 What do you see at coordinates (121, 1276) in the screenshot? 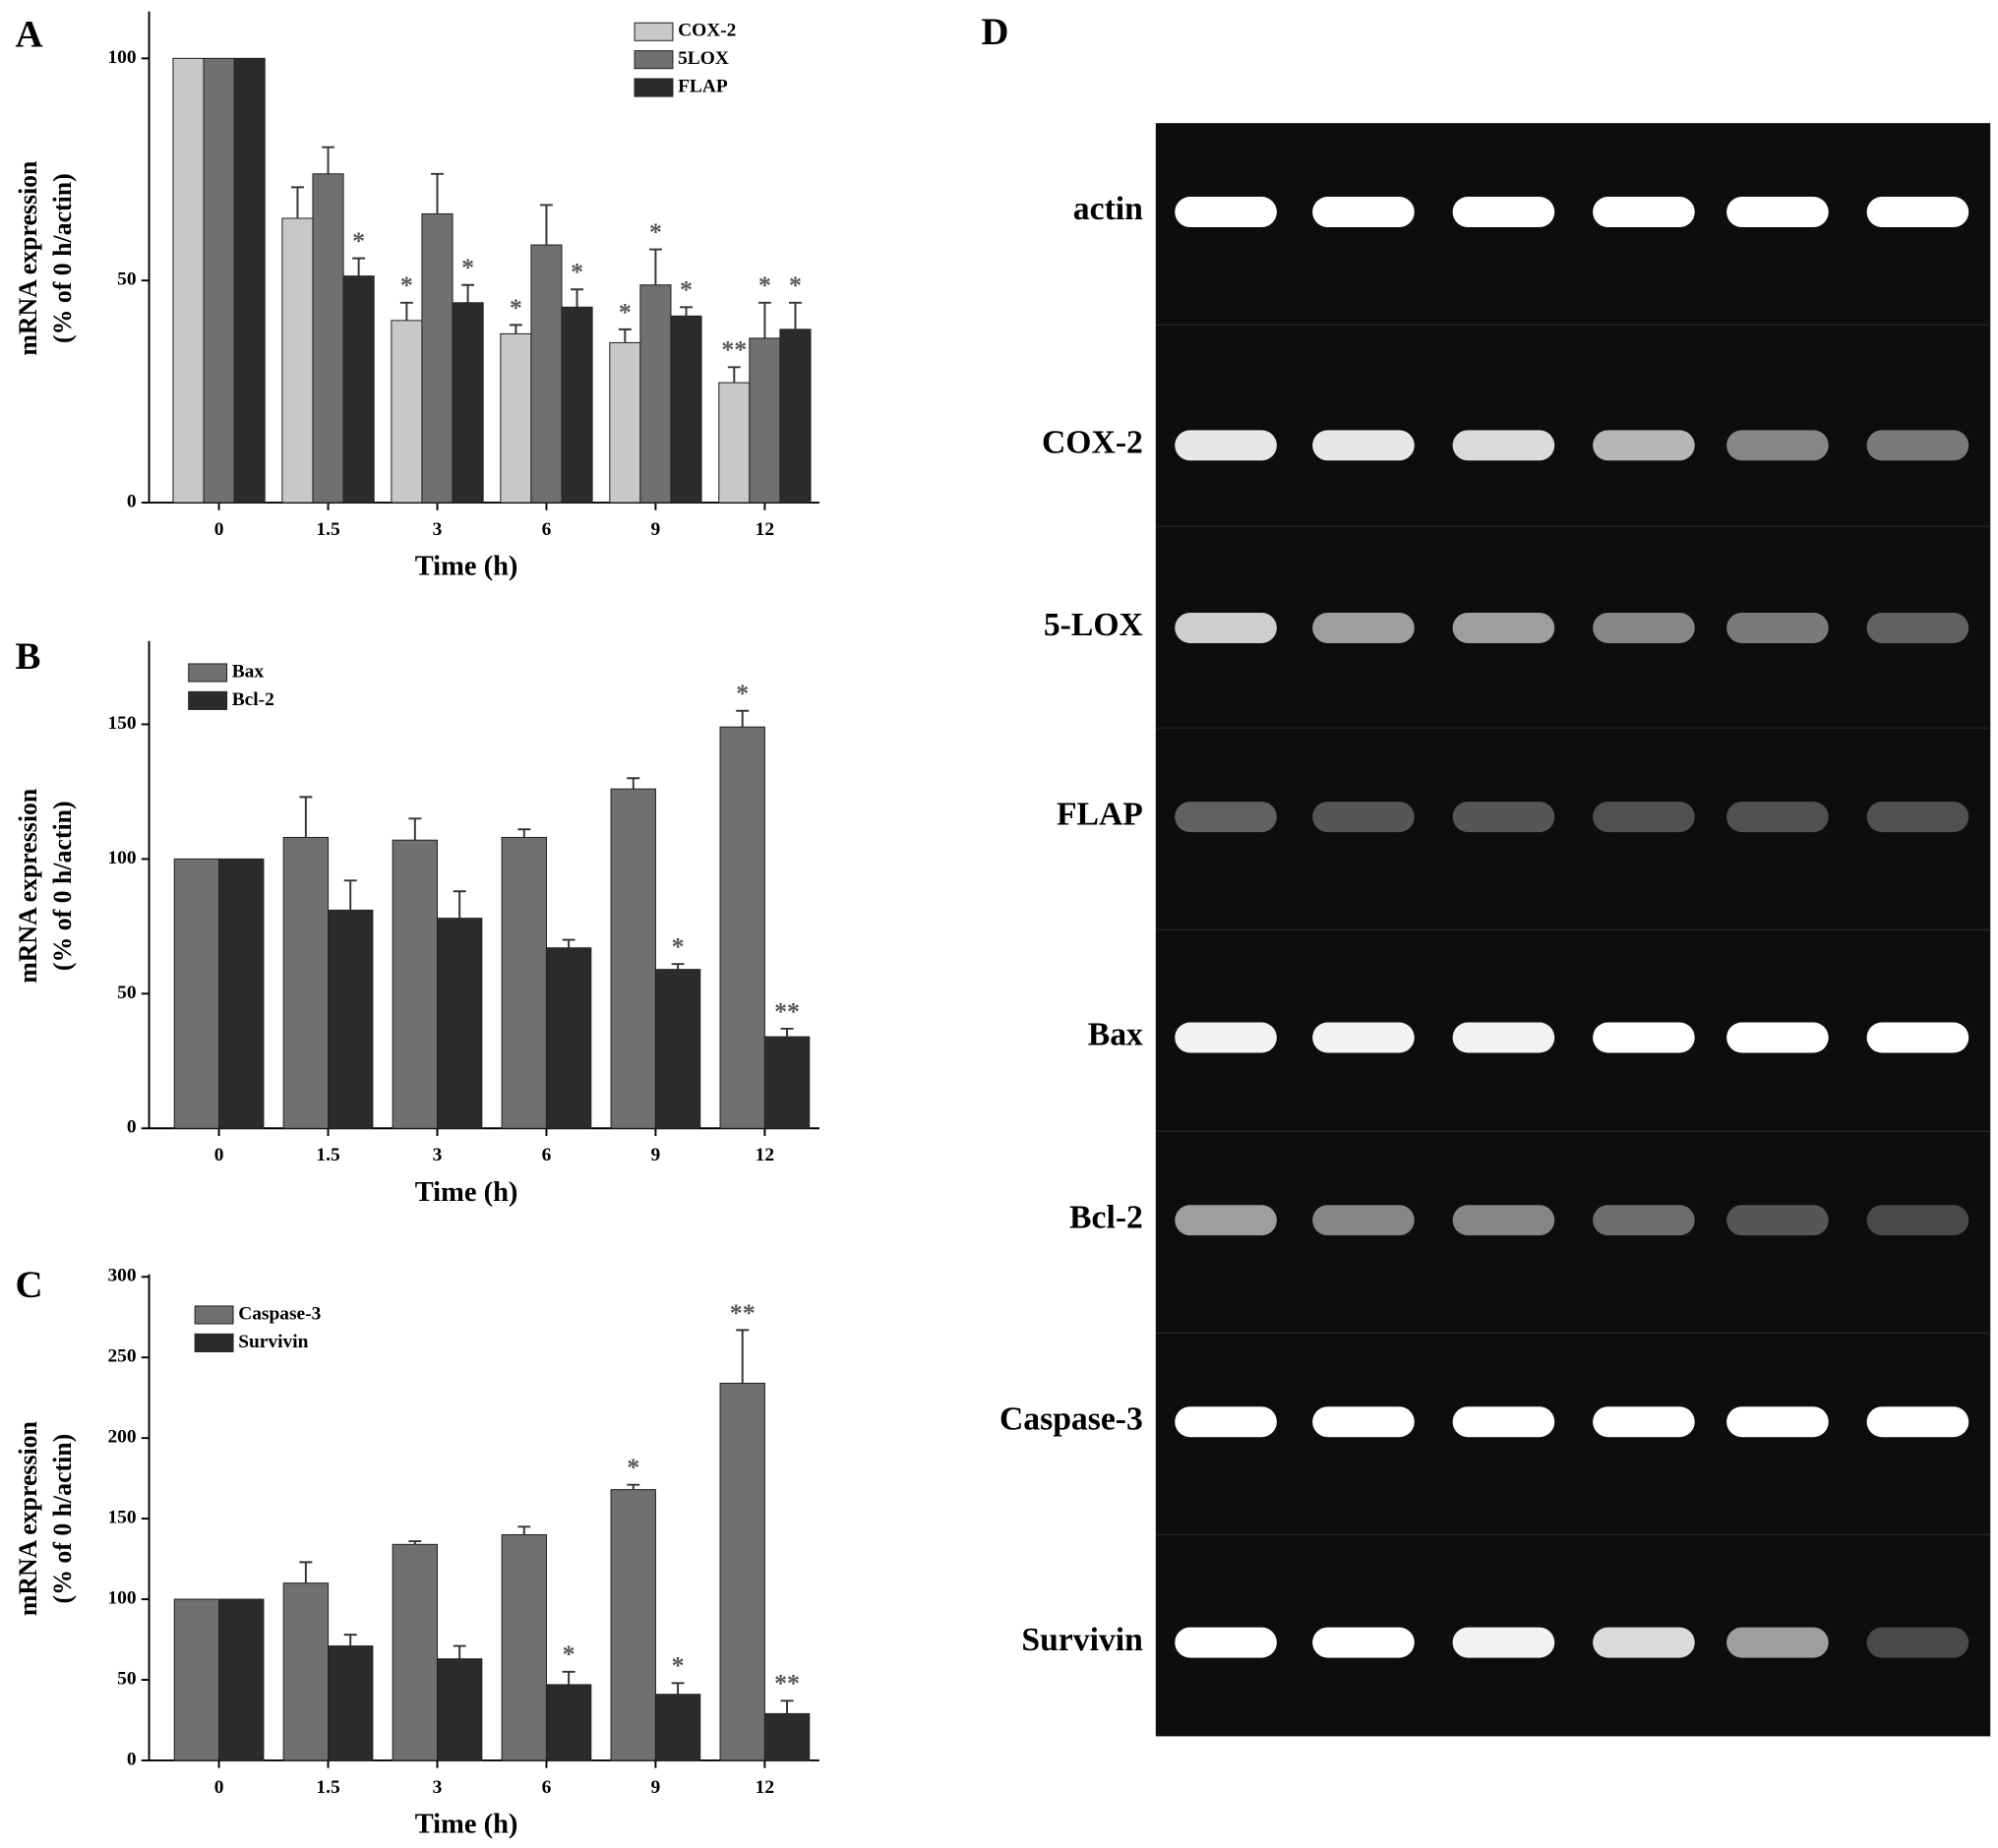
I see `y-tick-label: 300` at bounding box center [121, 1276].